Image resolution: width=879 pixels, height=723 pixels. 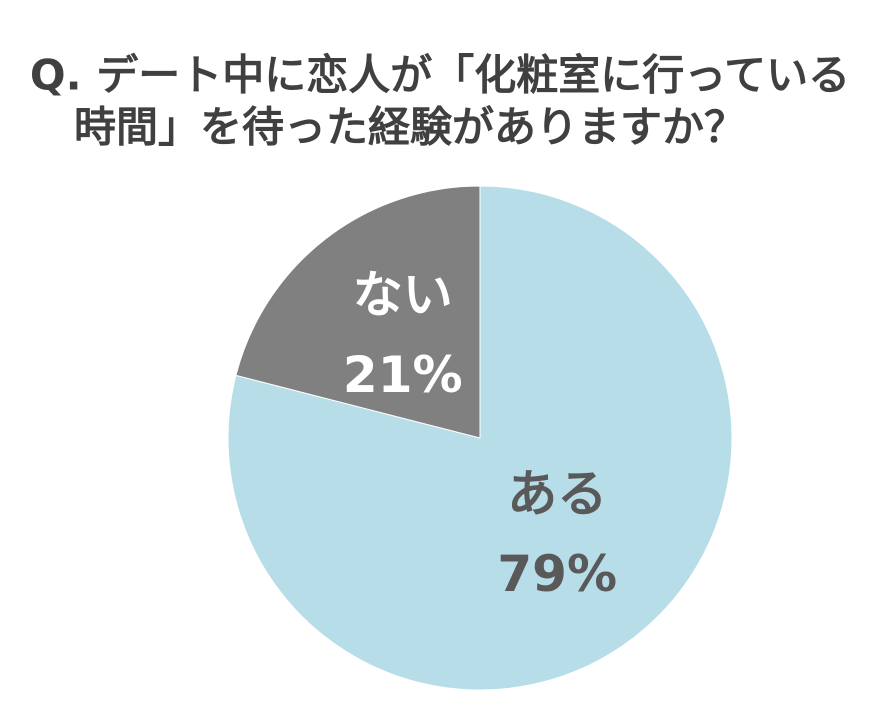 What do you see at coordinates (440, 75) in the screenshot?
I see `chart-title: Q. デート中に恋人が「化粧室に行っている` at bounding box center [440, 75].